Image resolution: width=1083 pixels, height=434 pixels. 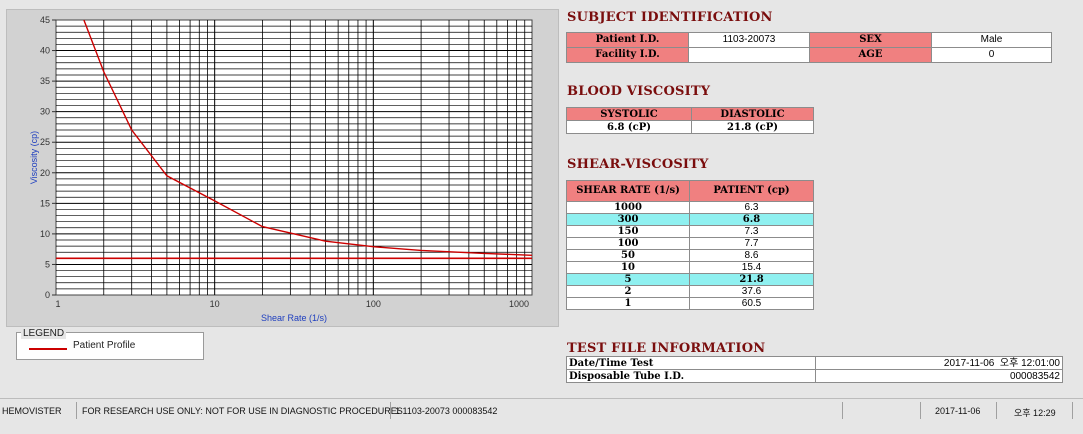 I want to click on shear-rate-cell: 100, so click(x=628, y=243).